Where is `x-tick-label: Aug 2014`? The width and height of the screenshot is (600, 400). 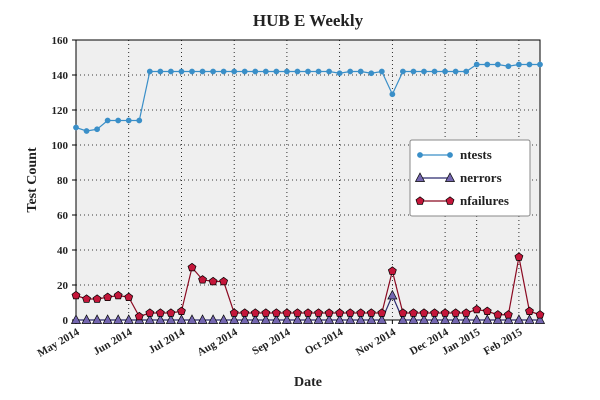 x-tick-label: Aug 2014 is located at coordinates (217, 342).